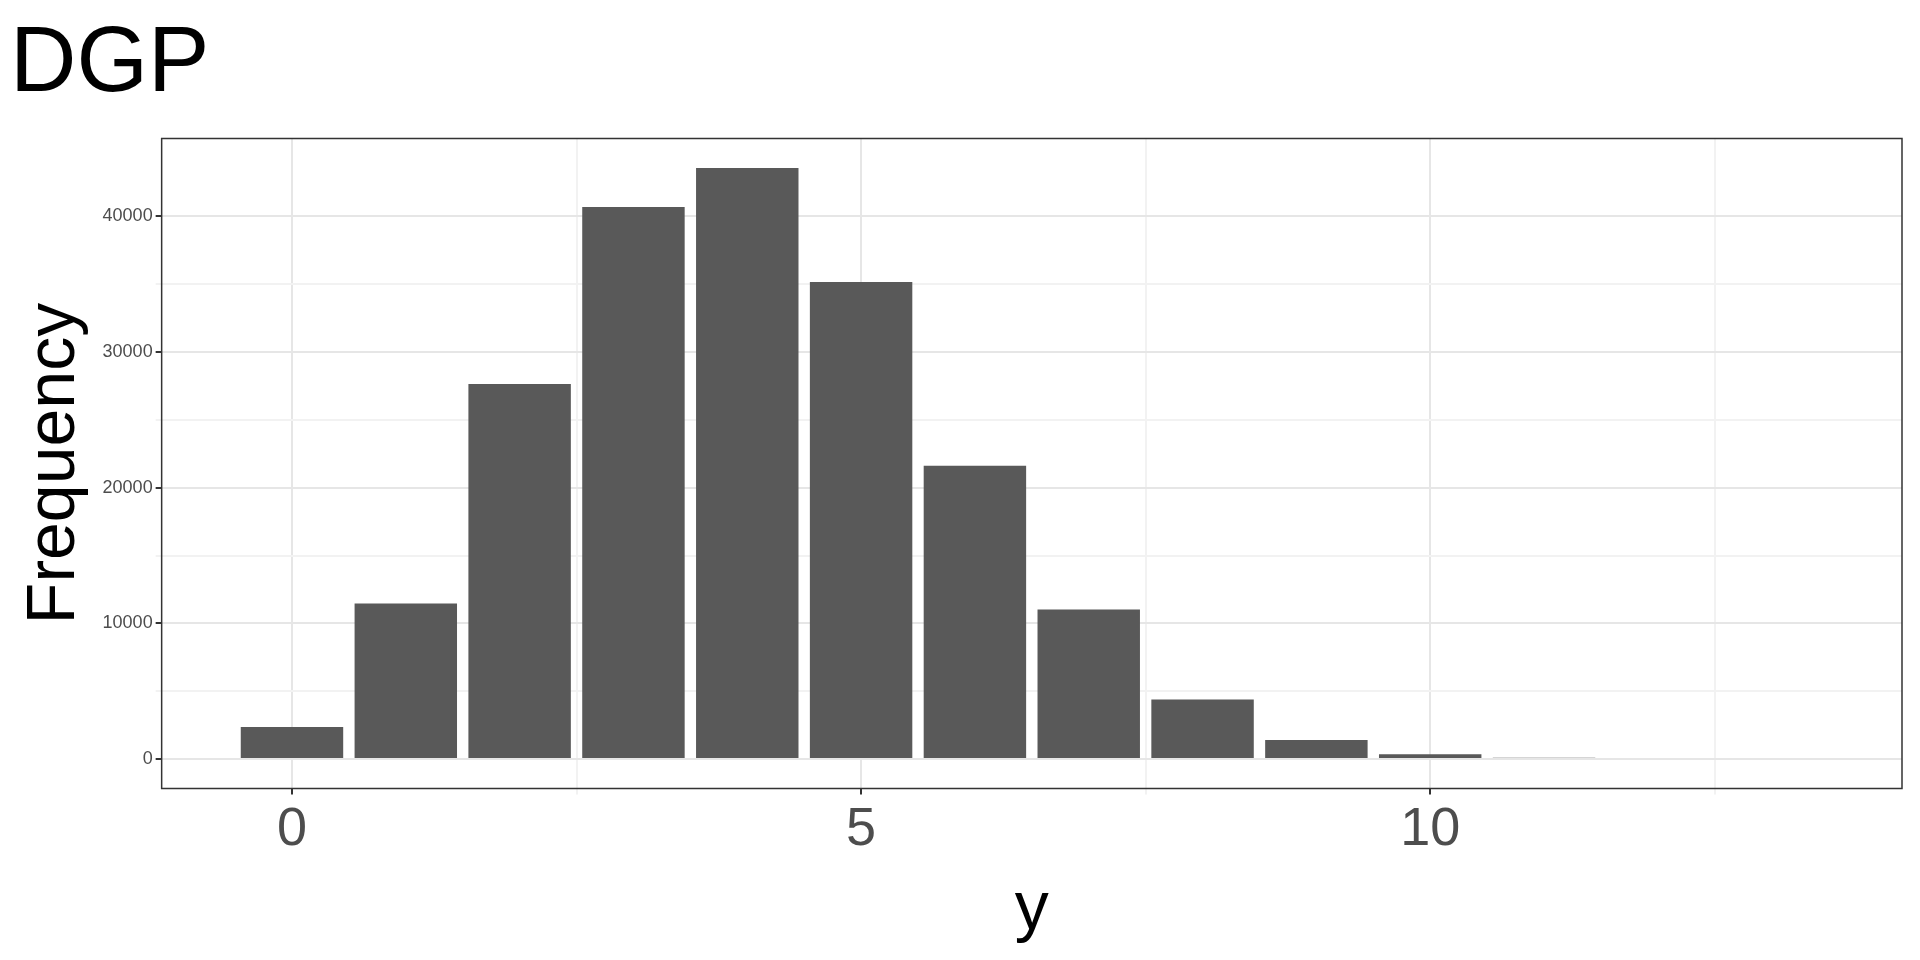 Image resolution: width=1920 pixels, height=960 pixels. Describe the element at coordinates (110, 58) in the screenshot. I see `chart-title: DGP` at that location.